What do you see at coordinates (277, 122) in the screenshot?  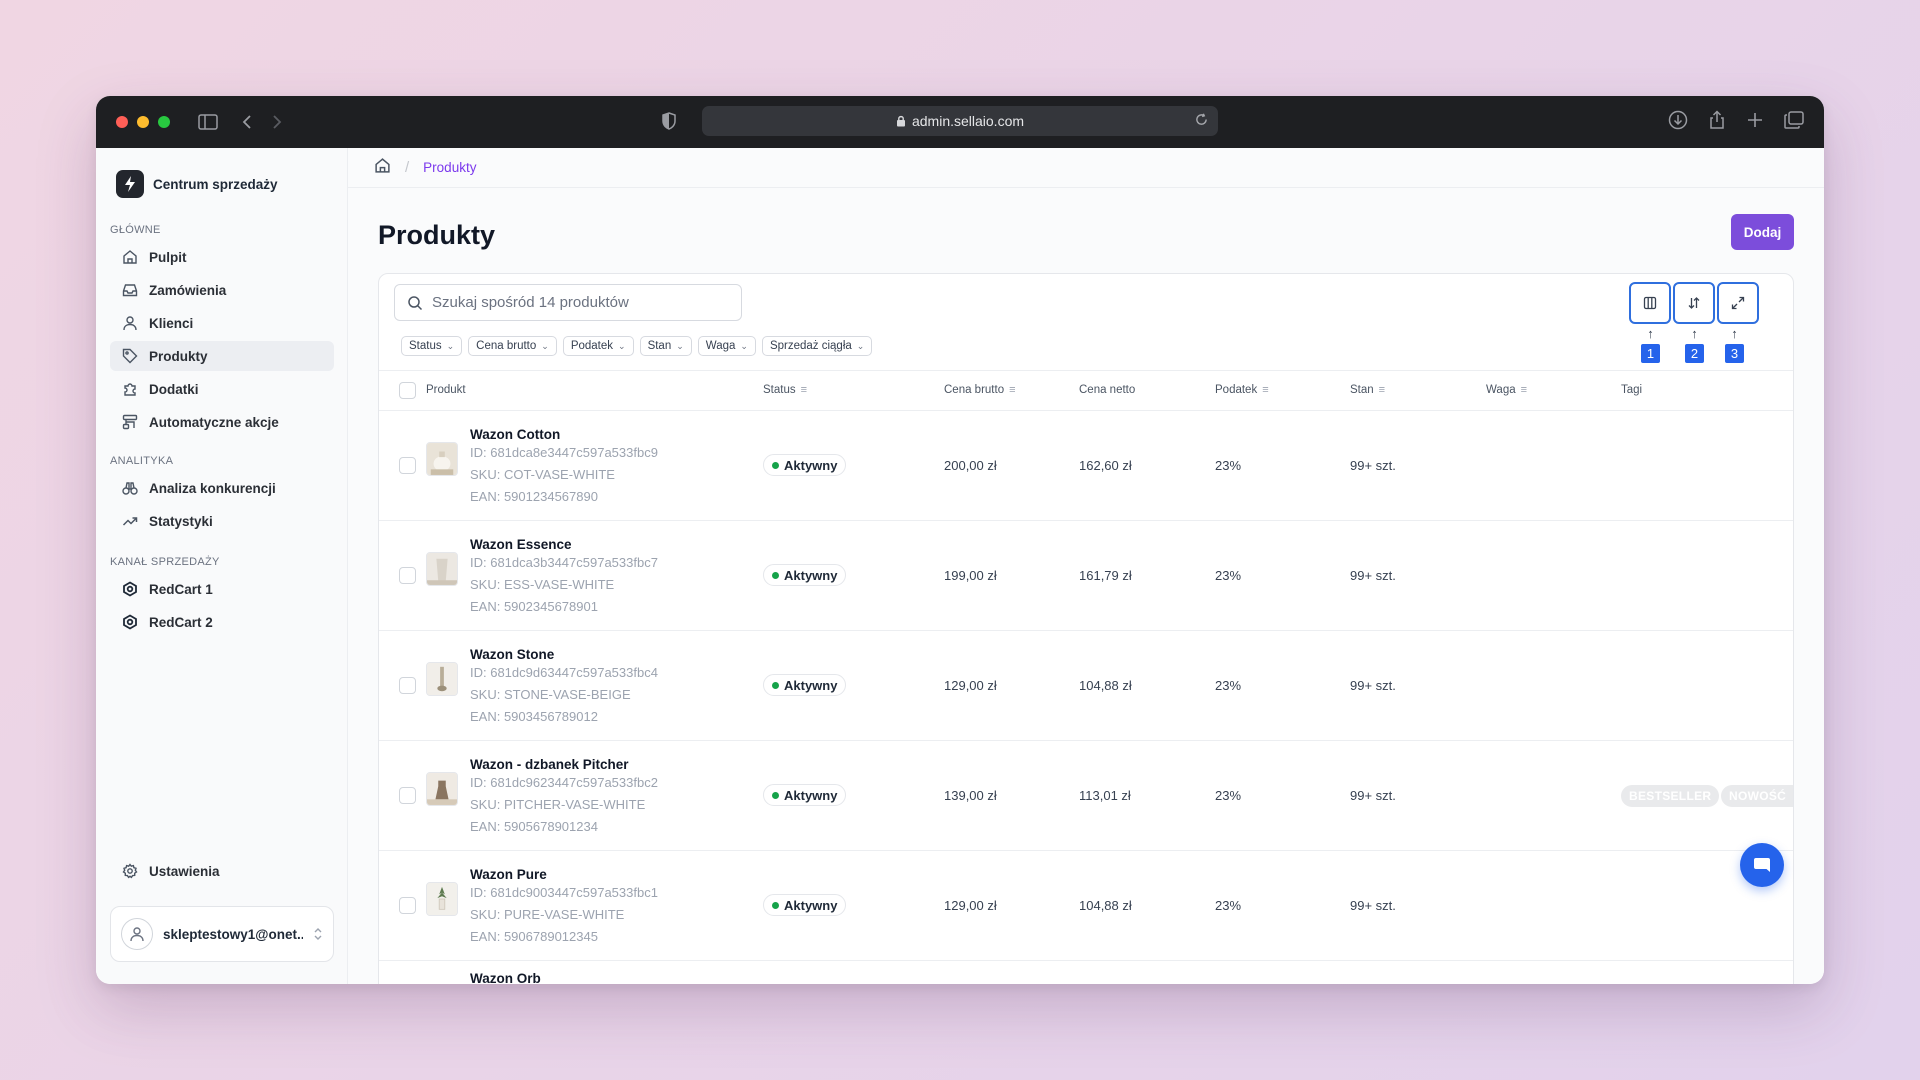 I see `forward-icon` at bounding box center [277, 122].